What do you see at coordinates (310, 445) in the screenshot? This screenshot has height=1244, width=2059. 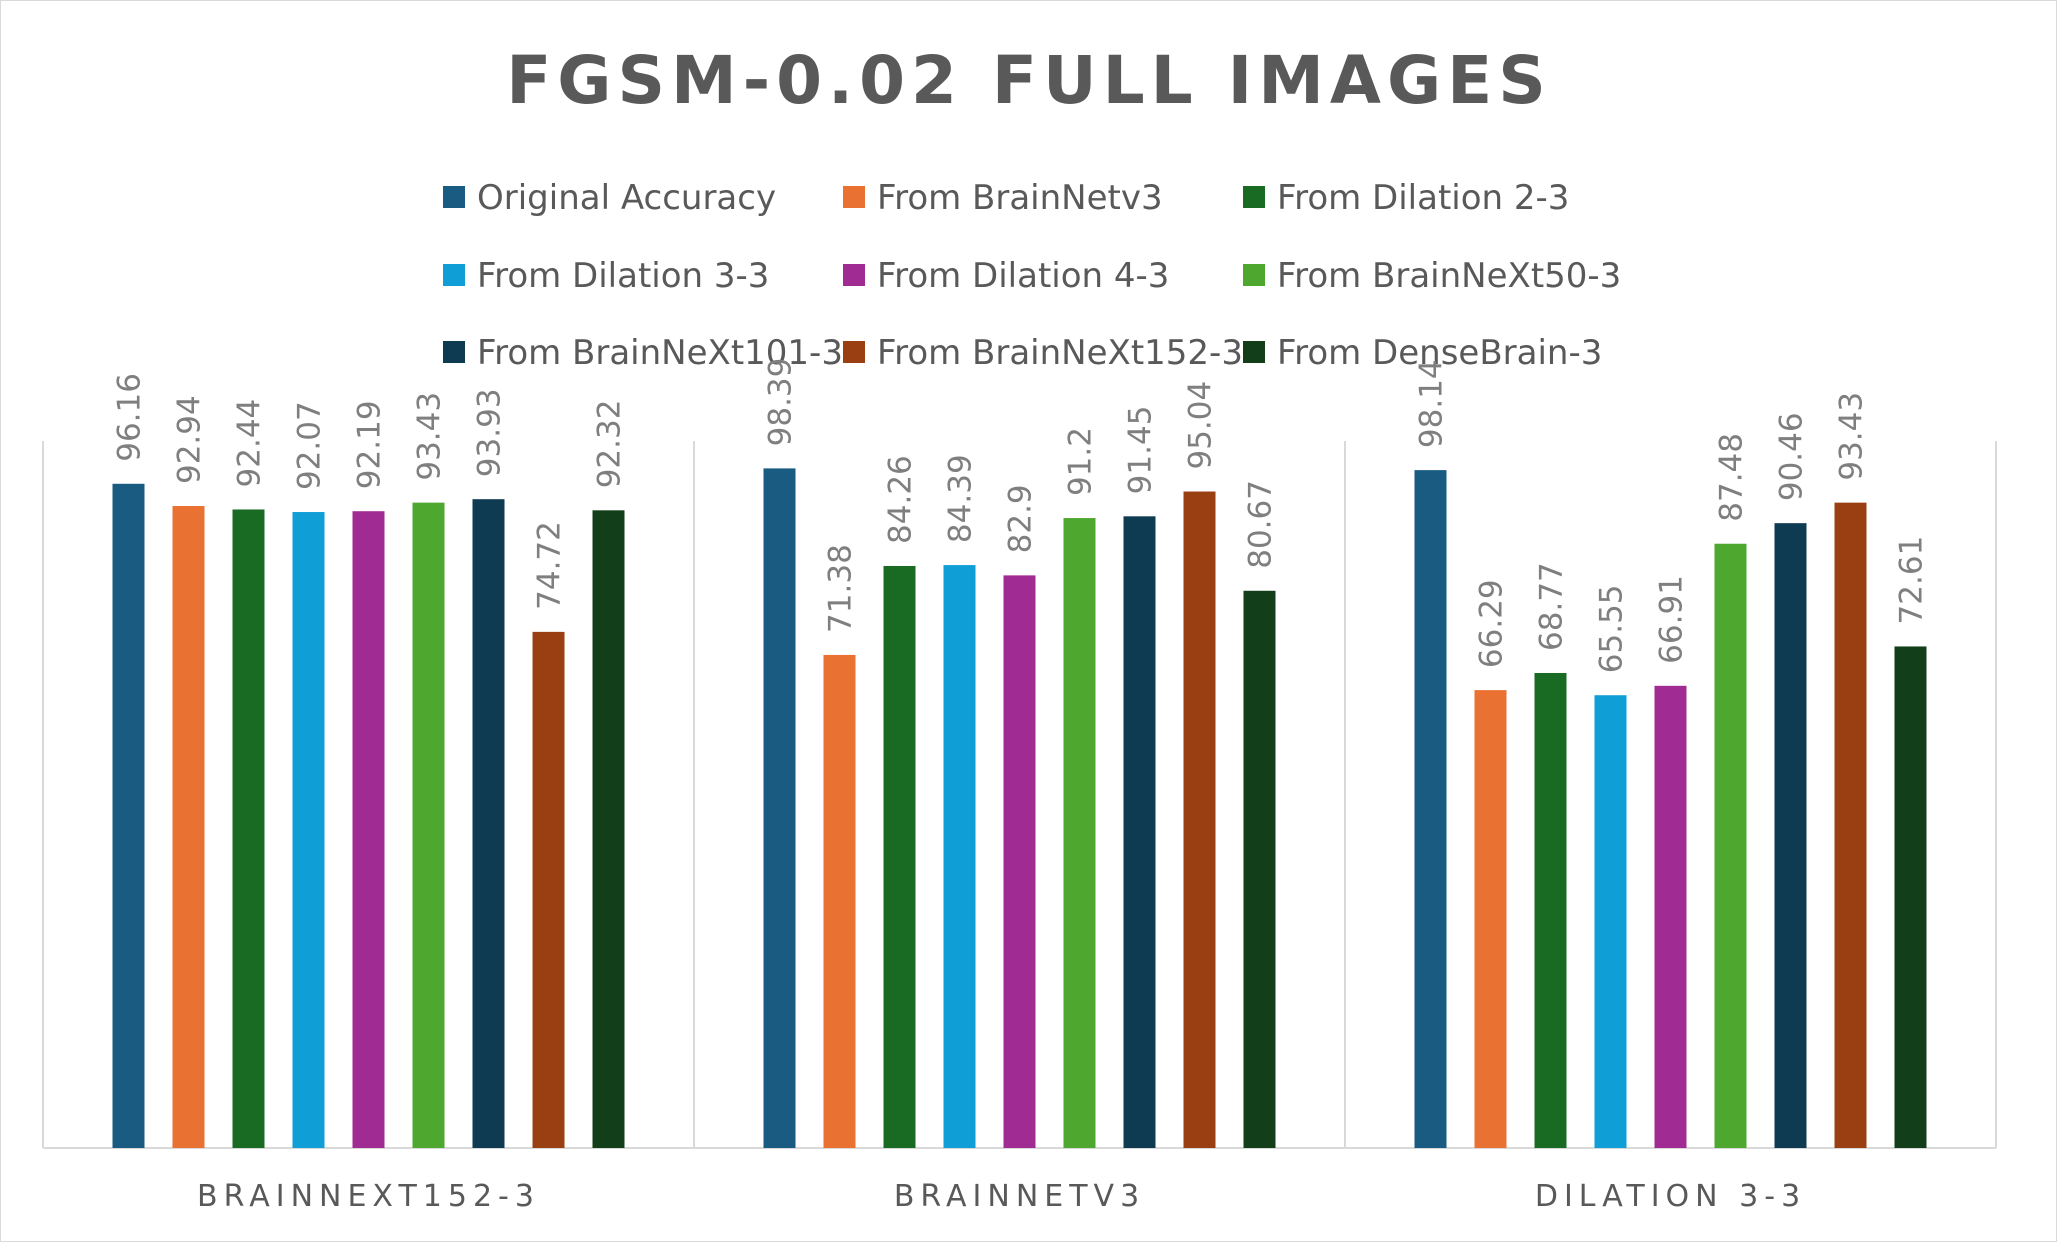 I see `data-label-from-dilation-3-3-brainnext152-3: 92.07` at bounding box center [310, 445].